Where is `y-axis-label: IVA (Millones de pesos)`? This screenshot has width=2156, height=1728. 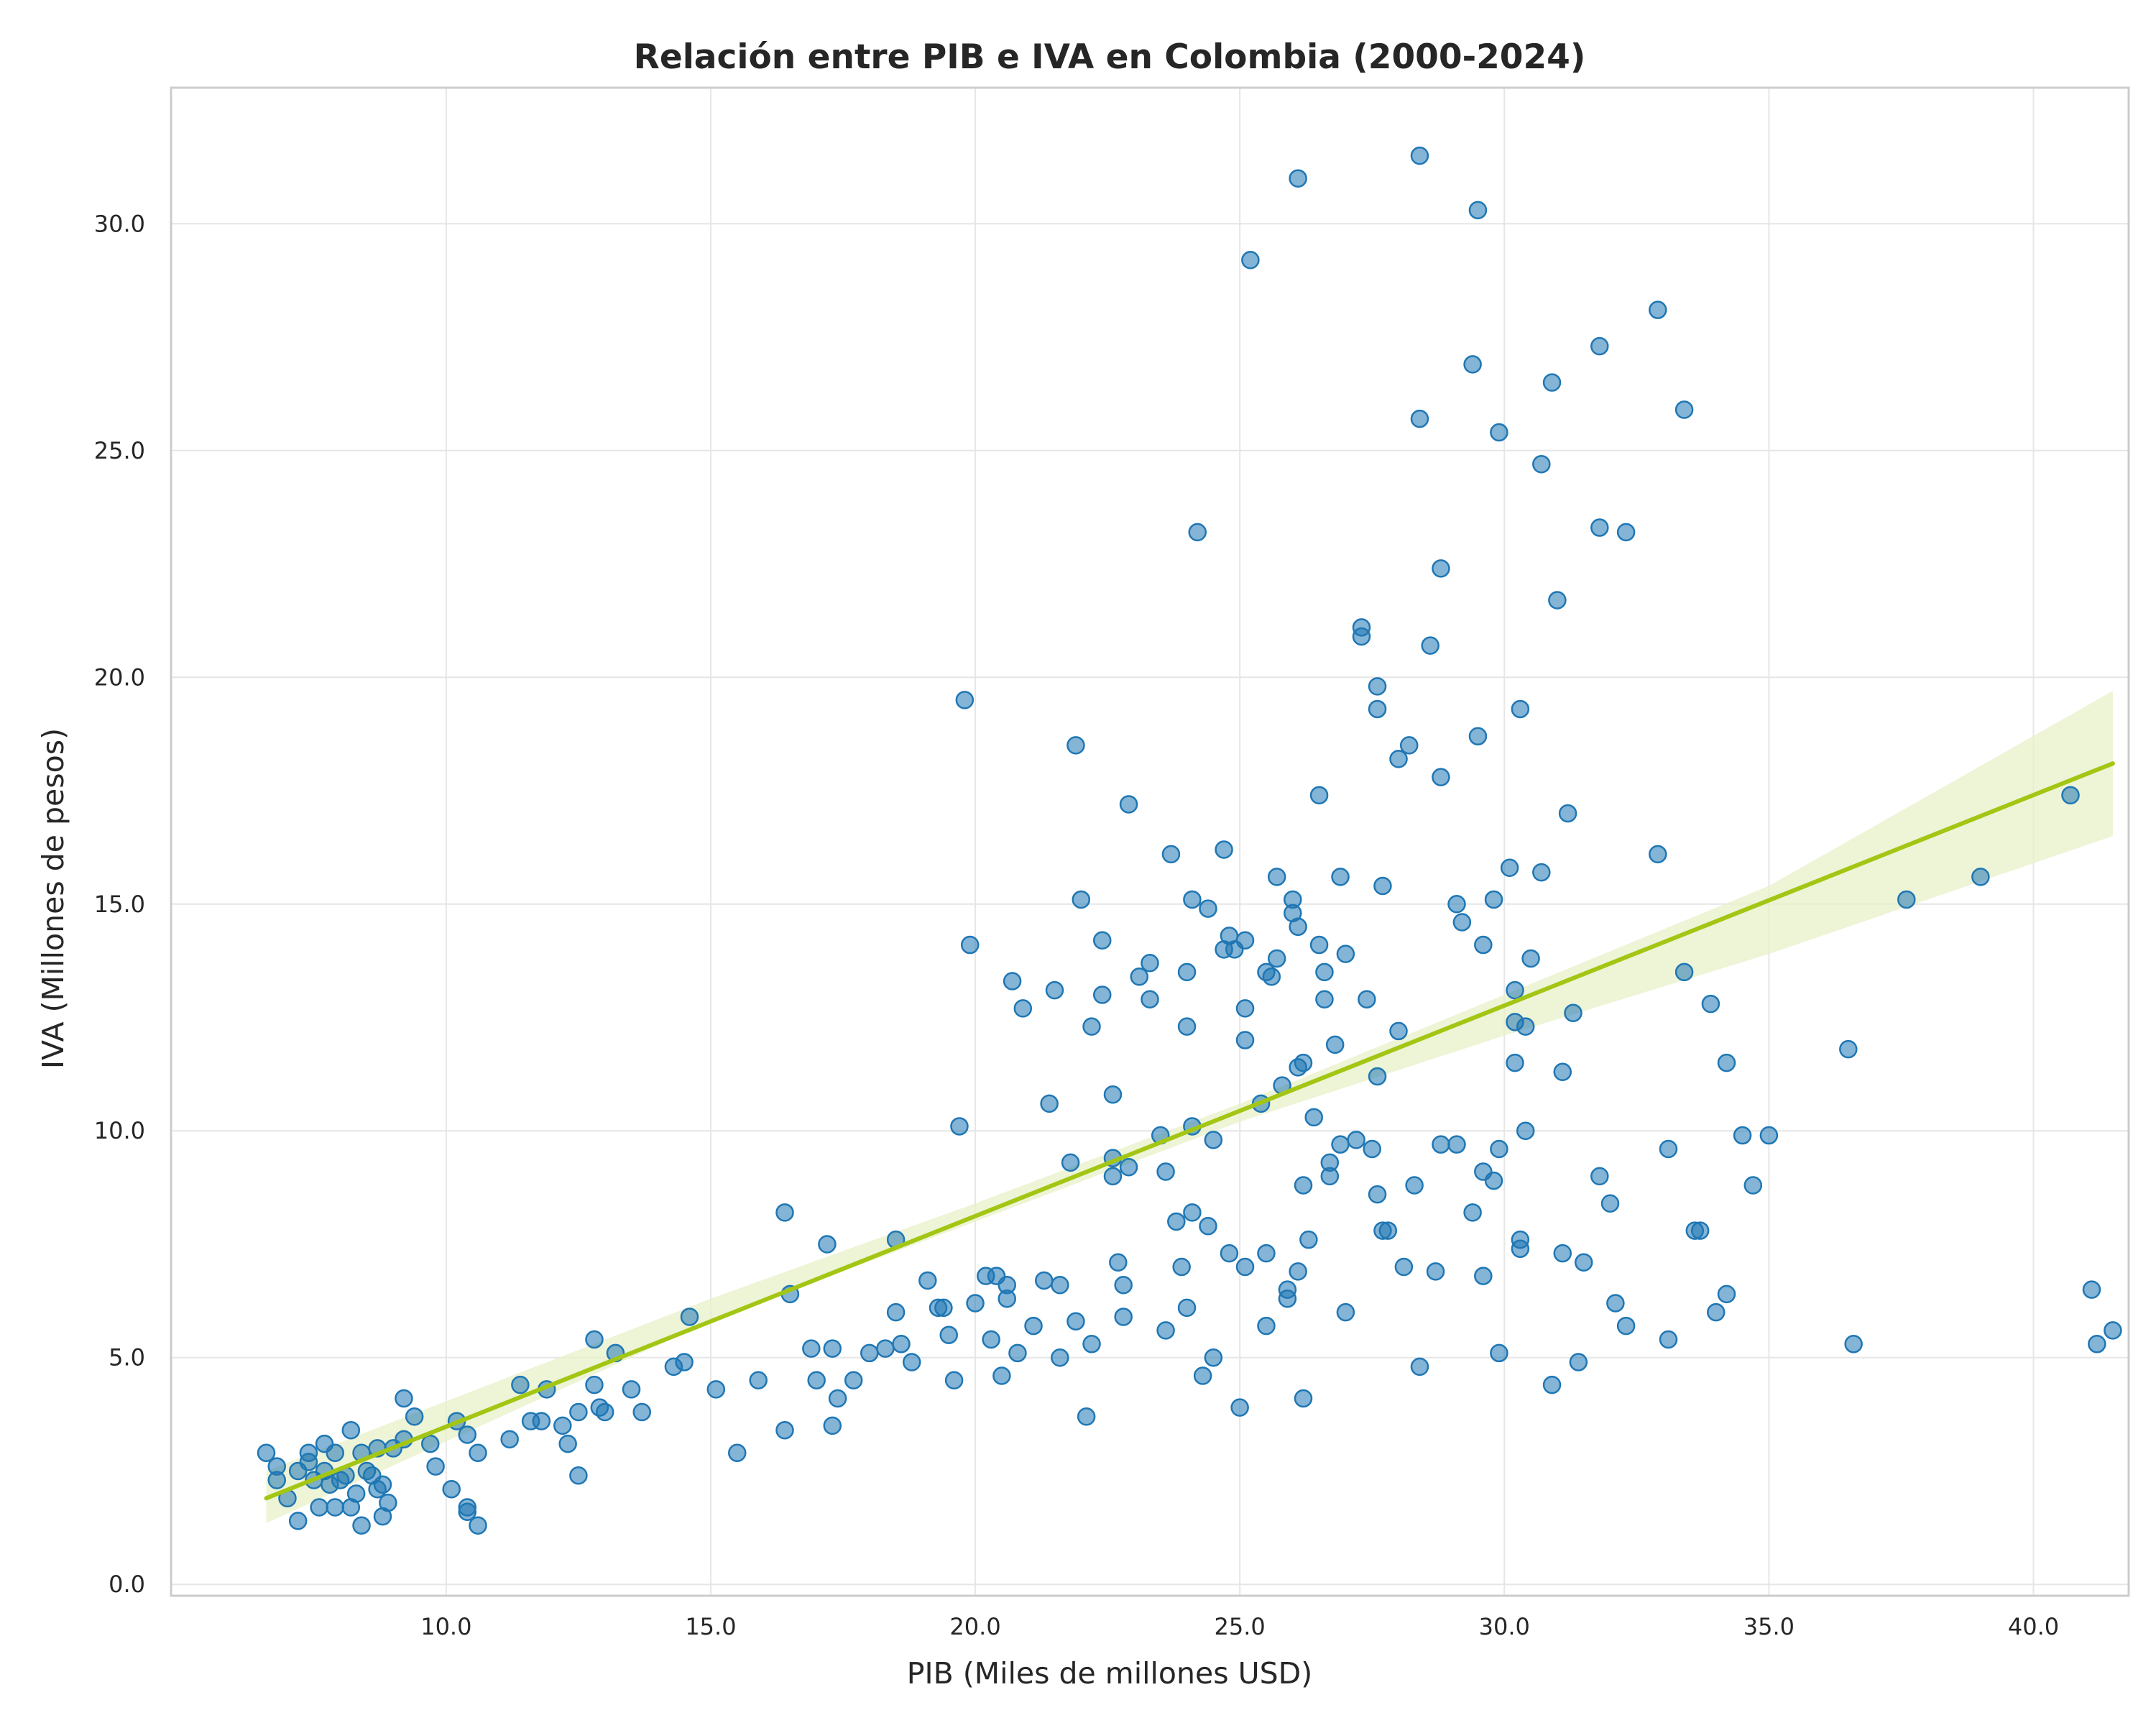 y-axis-label: IVA (Millones de pesos) is located at coordinates (53, 899).